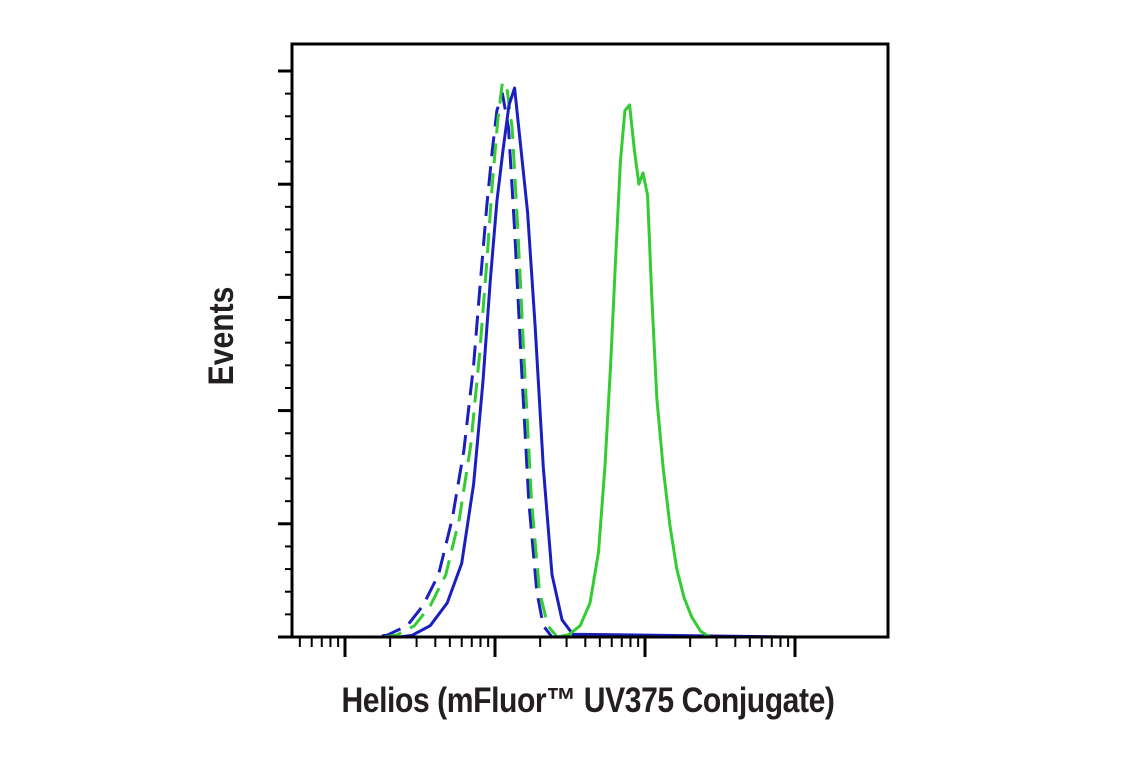  I want to click on y-axis-title: Events, so click(221, 336).